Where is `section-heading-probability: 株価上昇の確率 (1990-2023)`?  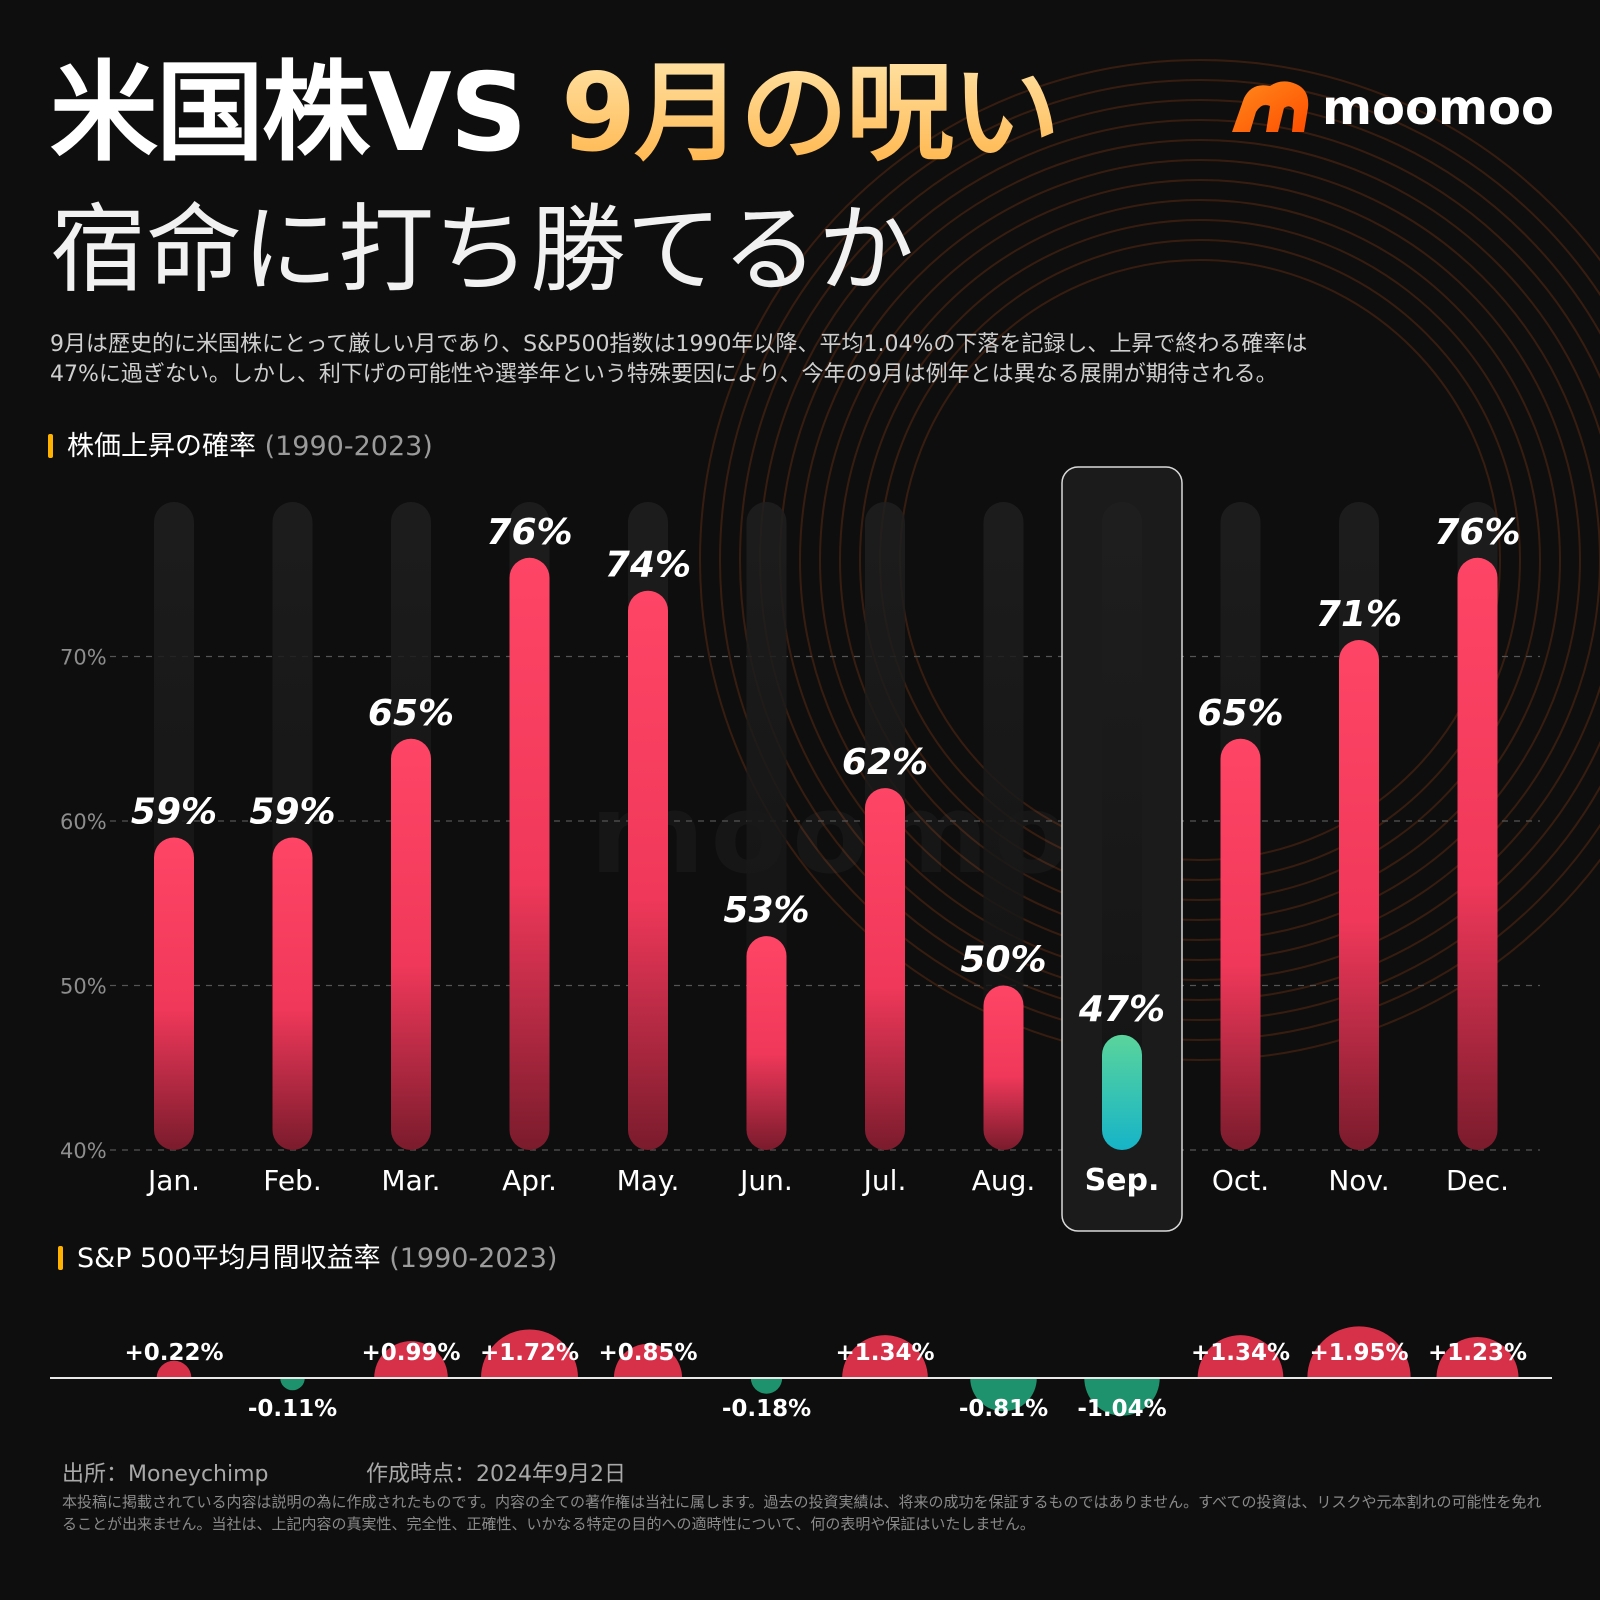 section-heading-probability: 株価上昇の確率 (1990-2023) is located at coordinates (240, 443).